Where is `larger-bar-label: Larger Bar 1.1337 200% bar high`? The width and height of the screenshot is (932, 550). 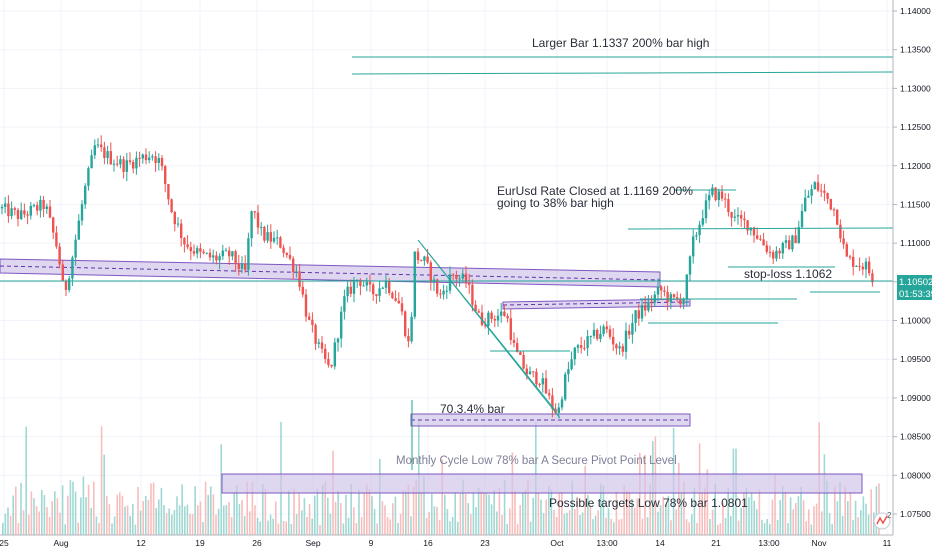
larger-bar-label: Larger Bar 1.1337 200% bar high is located at coordinates (620, 43).